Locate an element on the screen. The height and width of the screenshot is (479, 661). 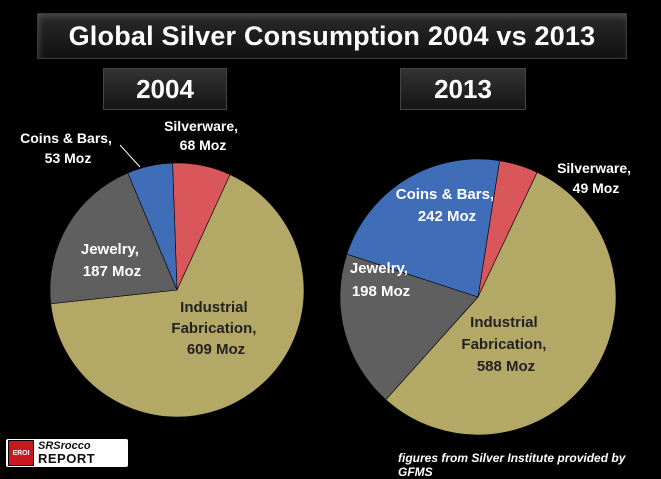
label-2004-industrial: Industrial Fabrication, 609 Moz is located at coordinates (215, 328).